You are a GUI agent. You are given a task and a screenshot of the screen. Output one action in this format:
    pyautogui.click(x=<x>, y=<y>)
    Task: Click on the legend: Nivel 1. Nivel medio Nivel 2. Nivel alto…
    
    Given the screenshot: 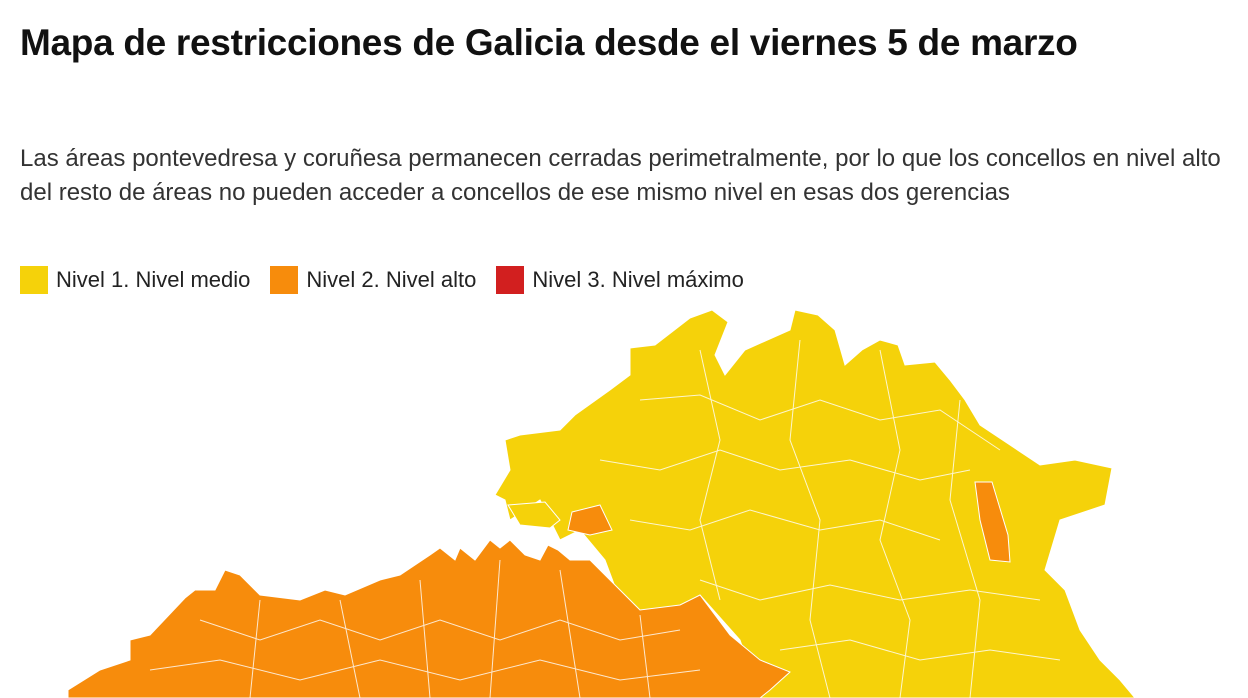 What is the action you would take?
    pyautogui.click(x=382, y=280)
    